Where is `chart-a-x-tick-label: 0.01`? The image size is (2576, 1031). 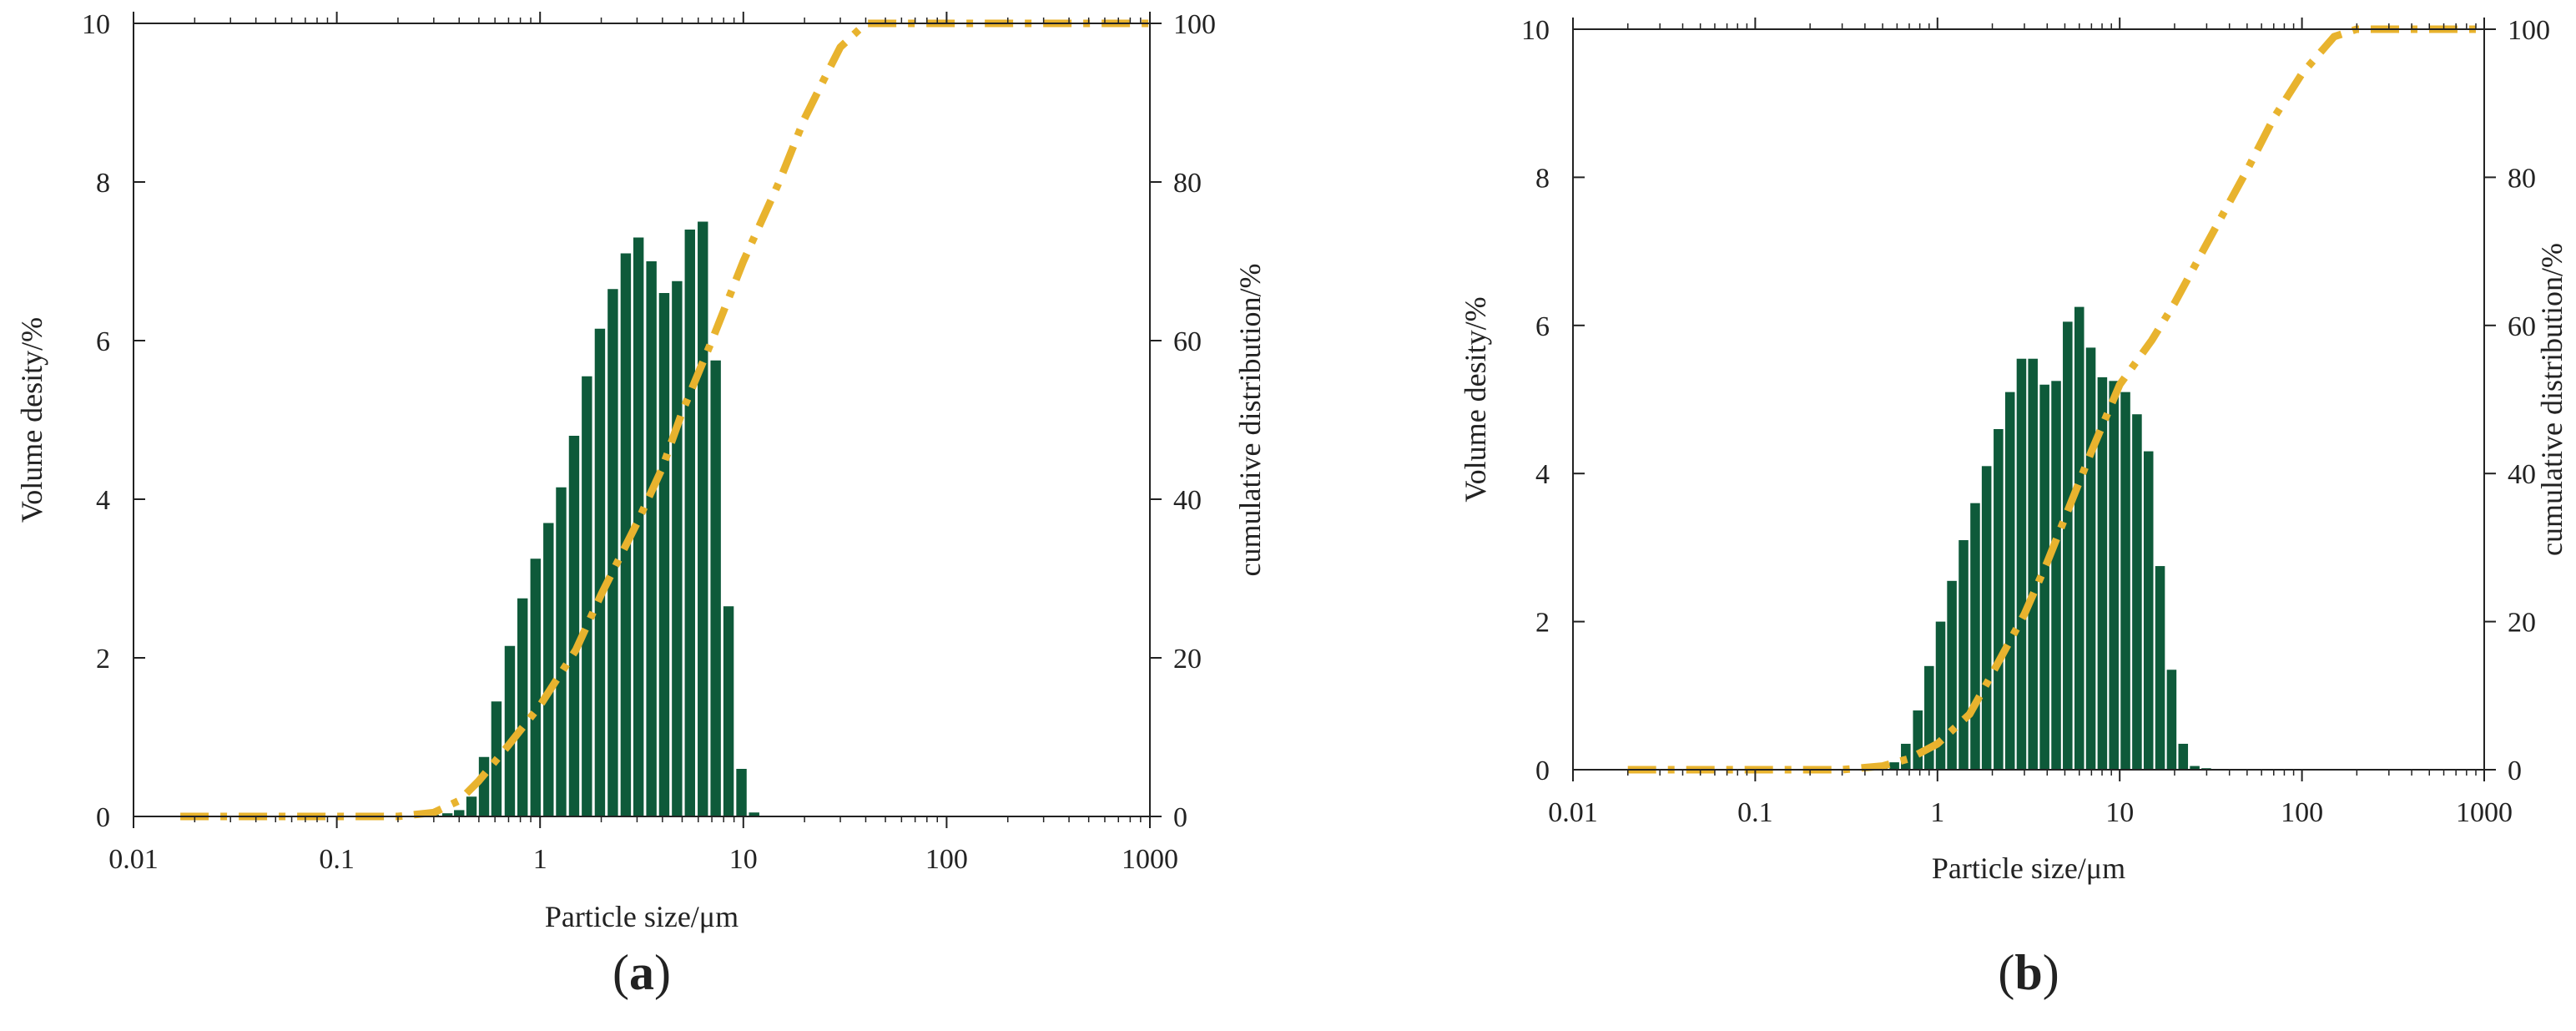 chart-a-x-tick-label: 0.01 is located at coordinates (133, 860).